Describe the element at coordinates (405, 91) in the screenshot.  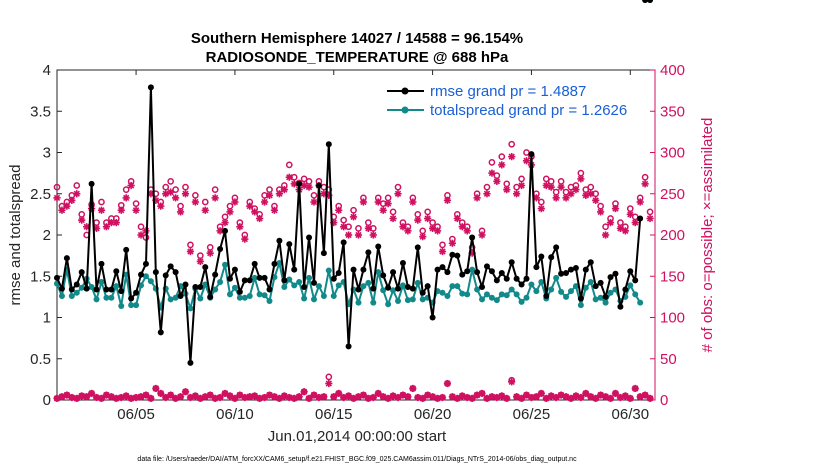
I see `legend-rmse-marker` at that location.